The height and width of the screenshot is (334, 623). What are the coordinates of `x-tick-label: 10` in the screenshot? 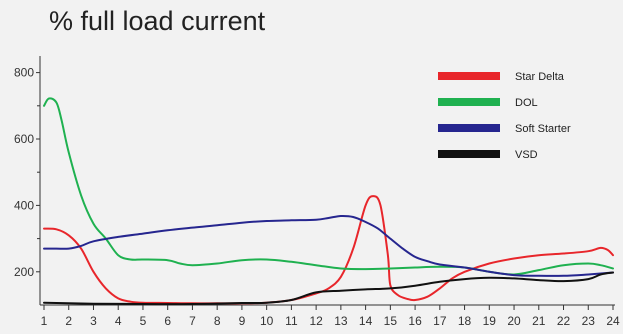 It's located at (267, 321).